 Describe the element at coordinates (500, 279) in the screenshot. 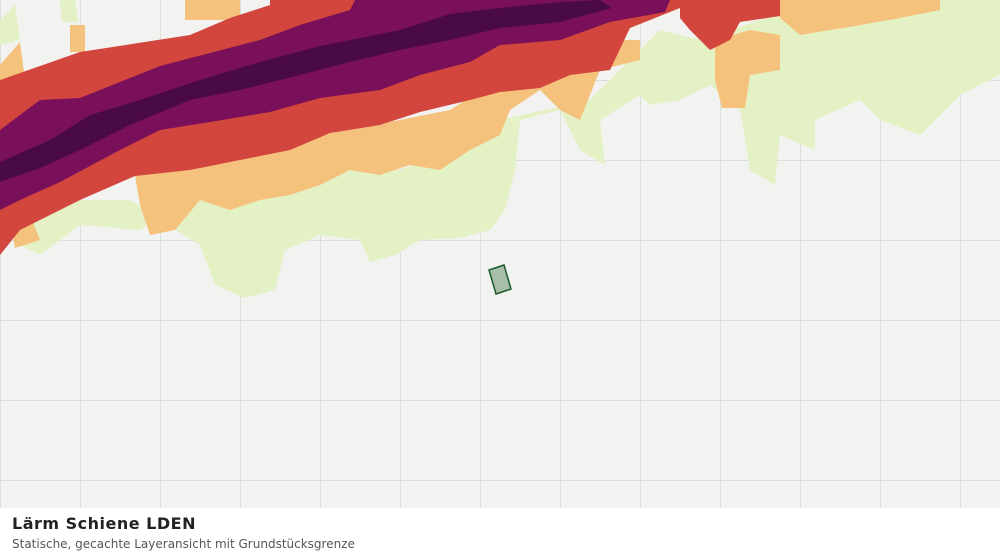

I see `property-boundary` at that location.